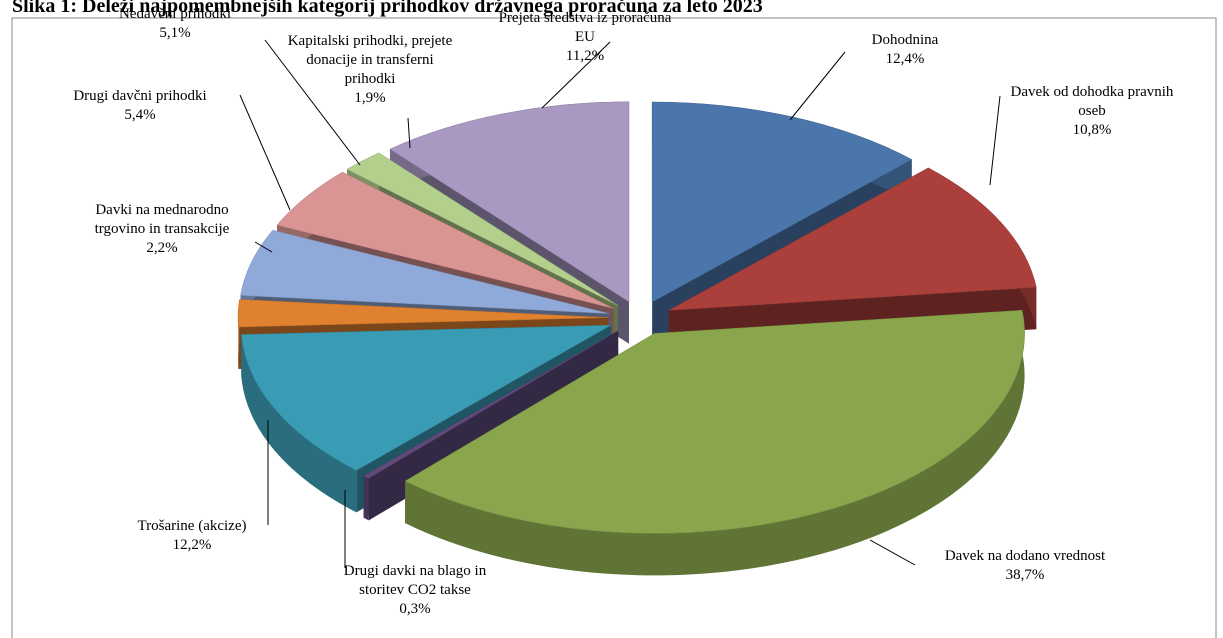 This screenshot has height=638, width=1223. I want to click on value-label: 0,3%, so click(414, 609).